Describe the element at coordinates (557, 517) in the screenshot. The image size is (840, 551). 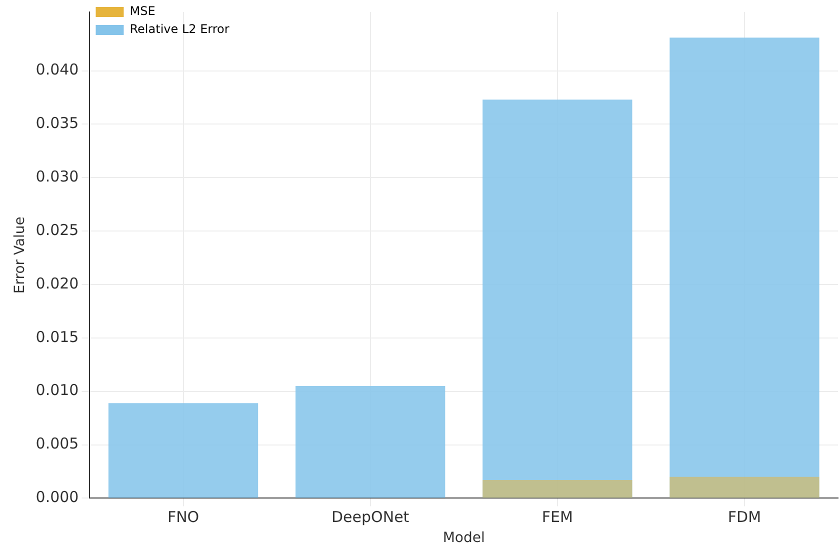
I see `x-tick-label: FEM` at that location.